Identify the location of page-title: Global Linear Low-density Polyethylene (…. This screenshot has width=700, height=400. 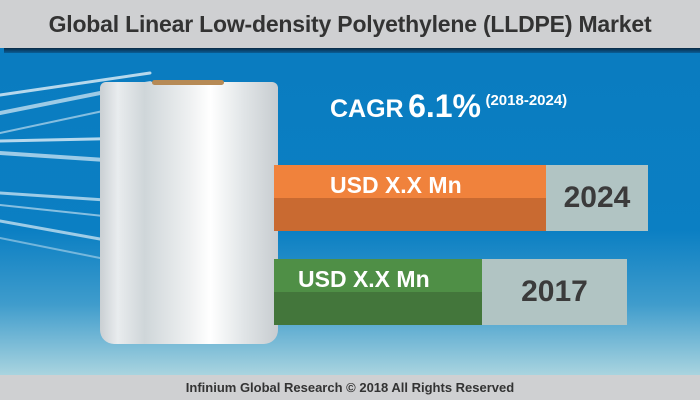
(350, 23).